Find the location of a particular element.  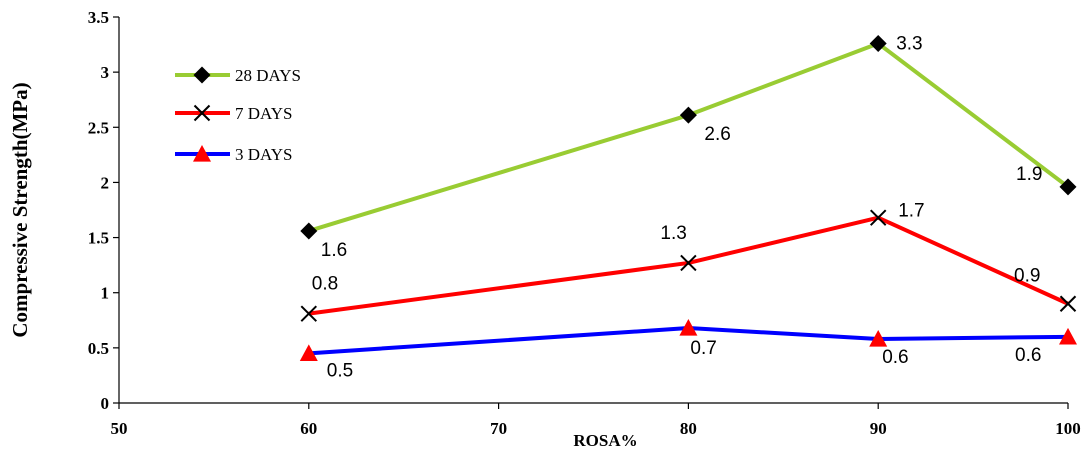

legend-item: 28 DAYS is located at coordinates (238, 75).